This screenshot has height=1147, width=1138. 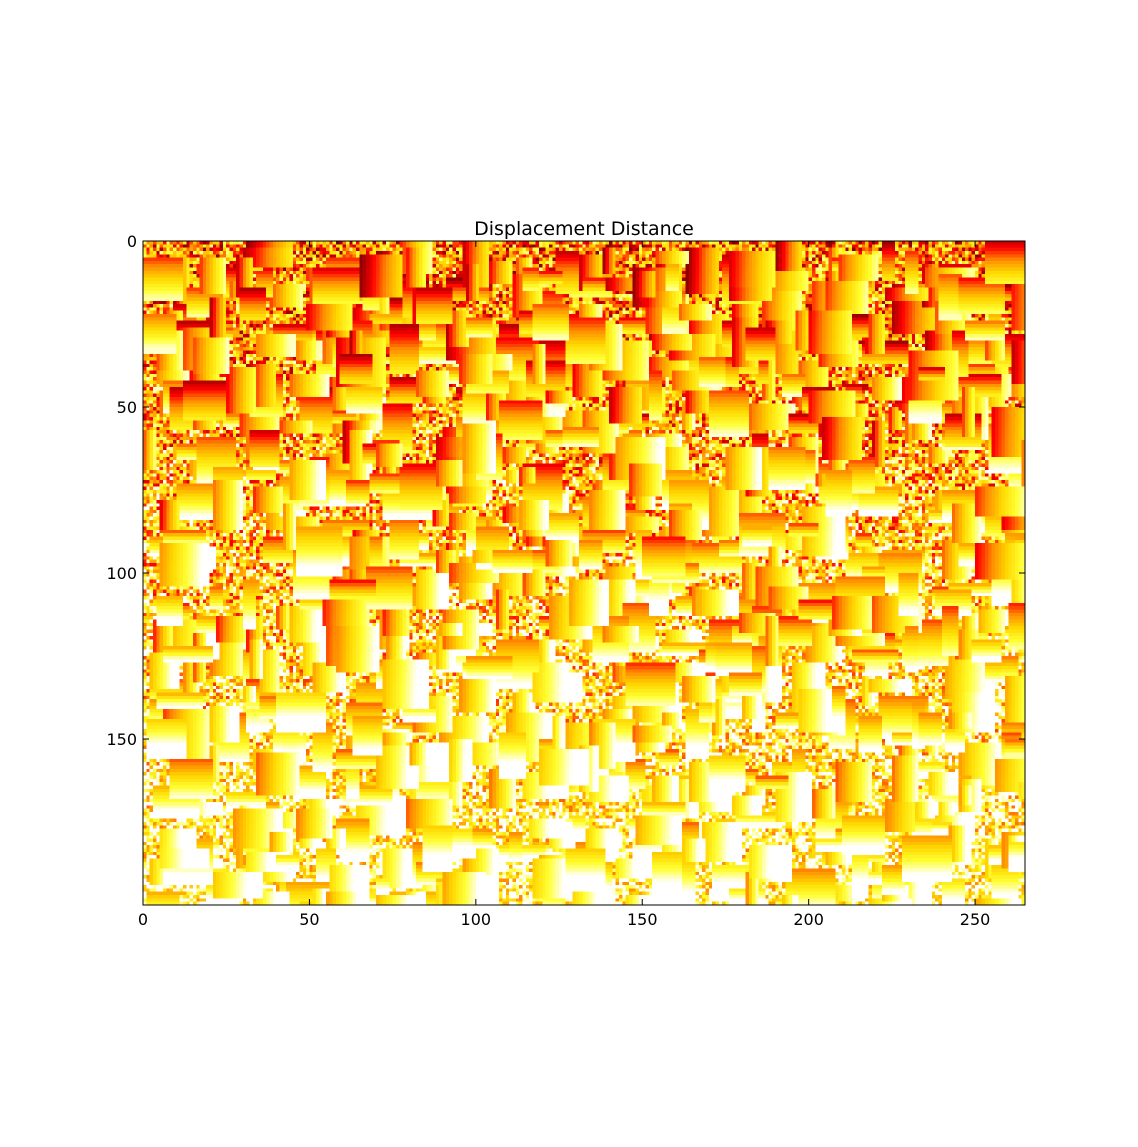 I want to click on y-tick-label: 50, so click(x=127, y=407).